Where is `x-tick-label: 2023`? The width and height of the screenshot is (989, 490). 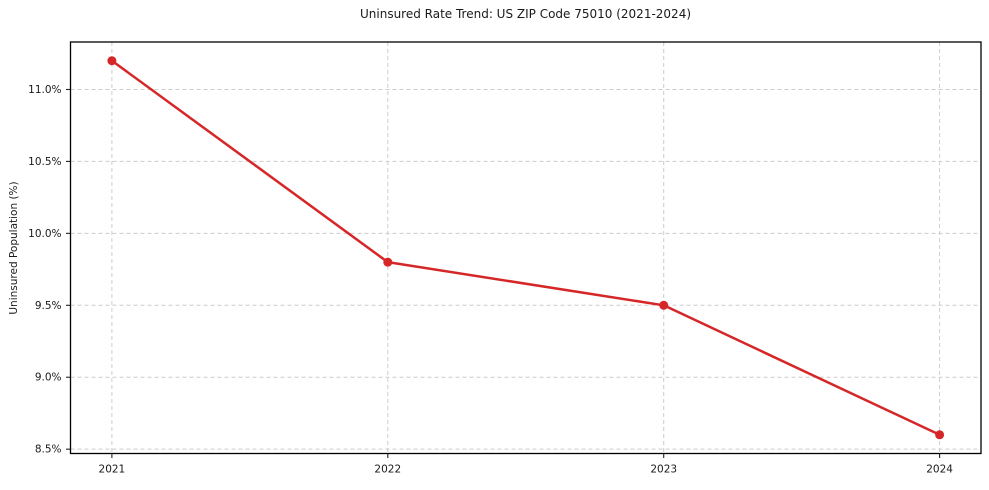 x-tick-label: 2023 is located at coordinates (663, 470).